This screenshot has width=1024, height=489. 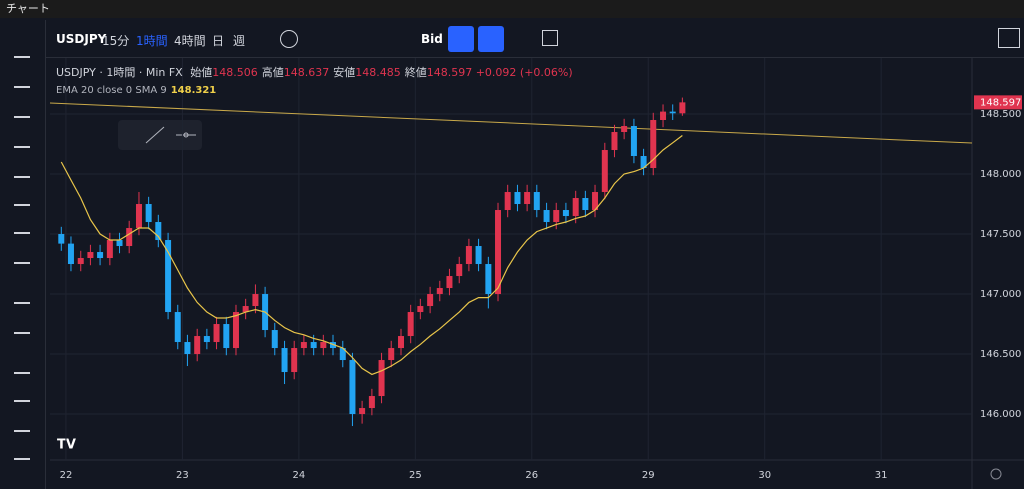 I want to click on ohlc: 始値148.506 高値148.637 安値148.485 終値148.597, so click(x=329, y=72).